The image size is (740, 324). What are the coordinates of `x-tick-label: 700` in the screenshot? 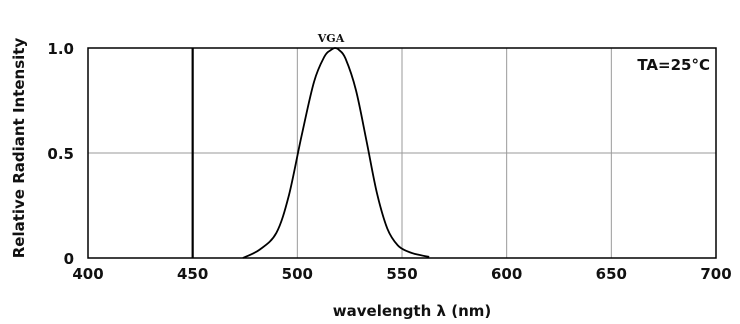 It's located at (715, 274).